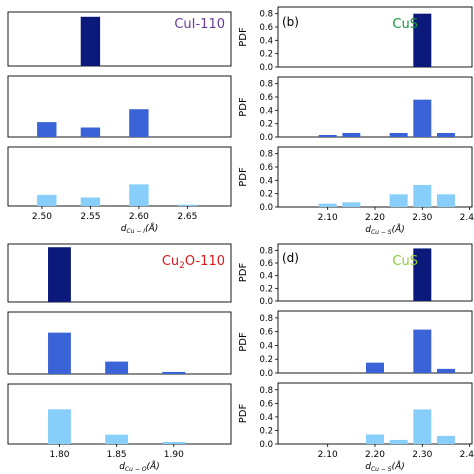 Image resolution: width=474 pixels, height=474 pixels. What do you see at coordinates (117, 455) in the screenshot?
I see `x-tick-label: 1.85` at bounding box center [117, 455].